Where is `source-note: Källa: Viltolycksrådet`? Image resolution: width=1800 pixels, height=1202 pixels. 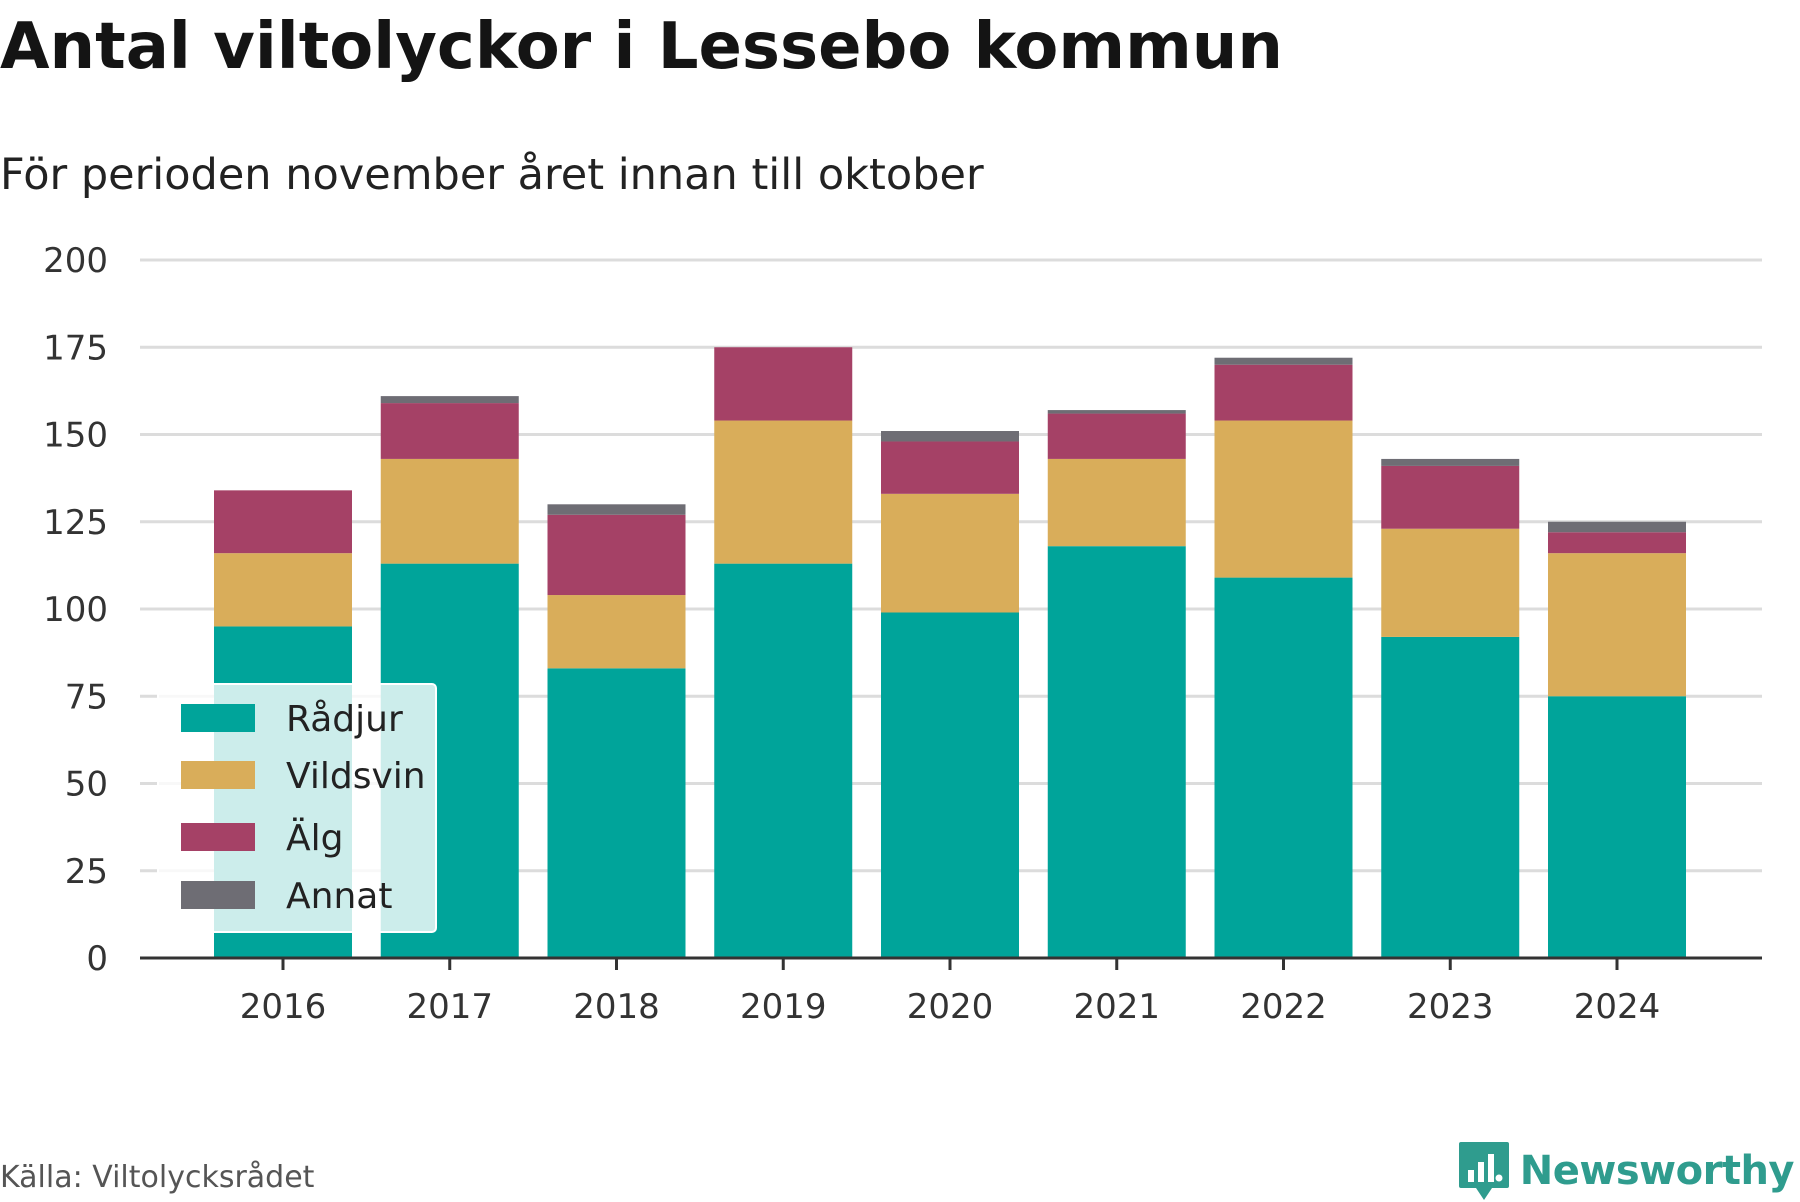
source-note: Källa: Viltolycksrådet is located at coordinates (157, 1177).